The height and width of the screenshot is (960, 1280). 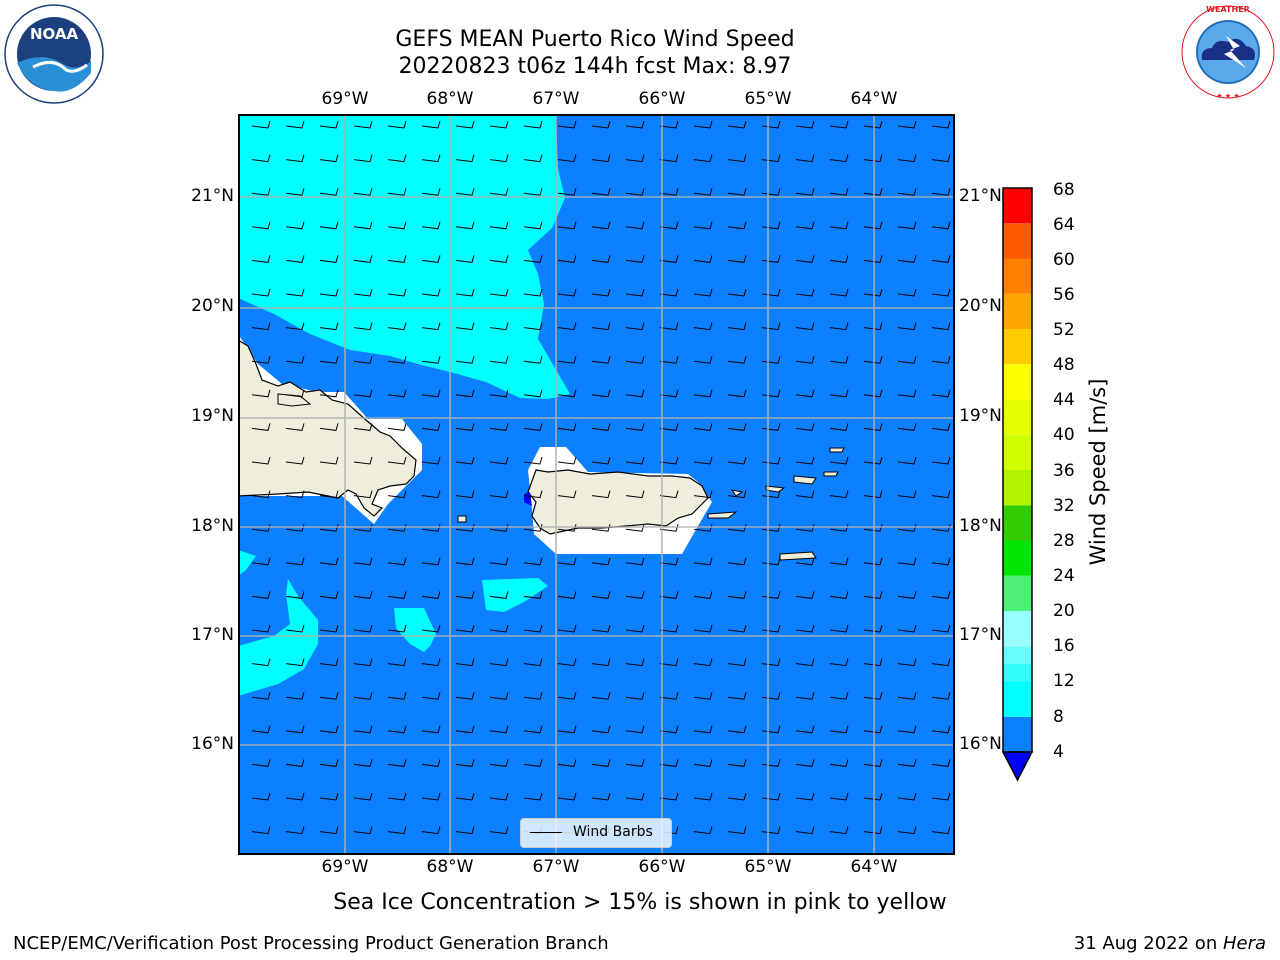 I want to click on colorbar-tick: 52, so click(x=1064, y=330).